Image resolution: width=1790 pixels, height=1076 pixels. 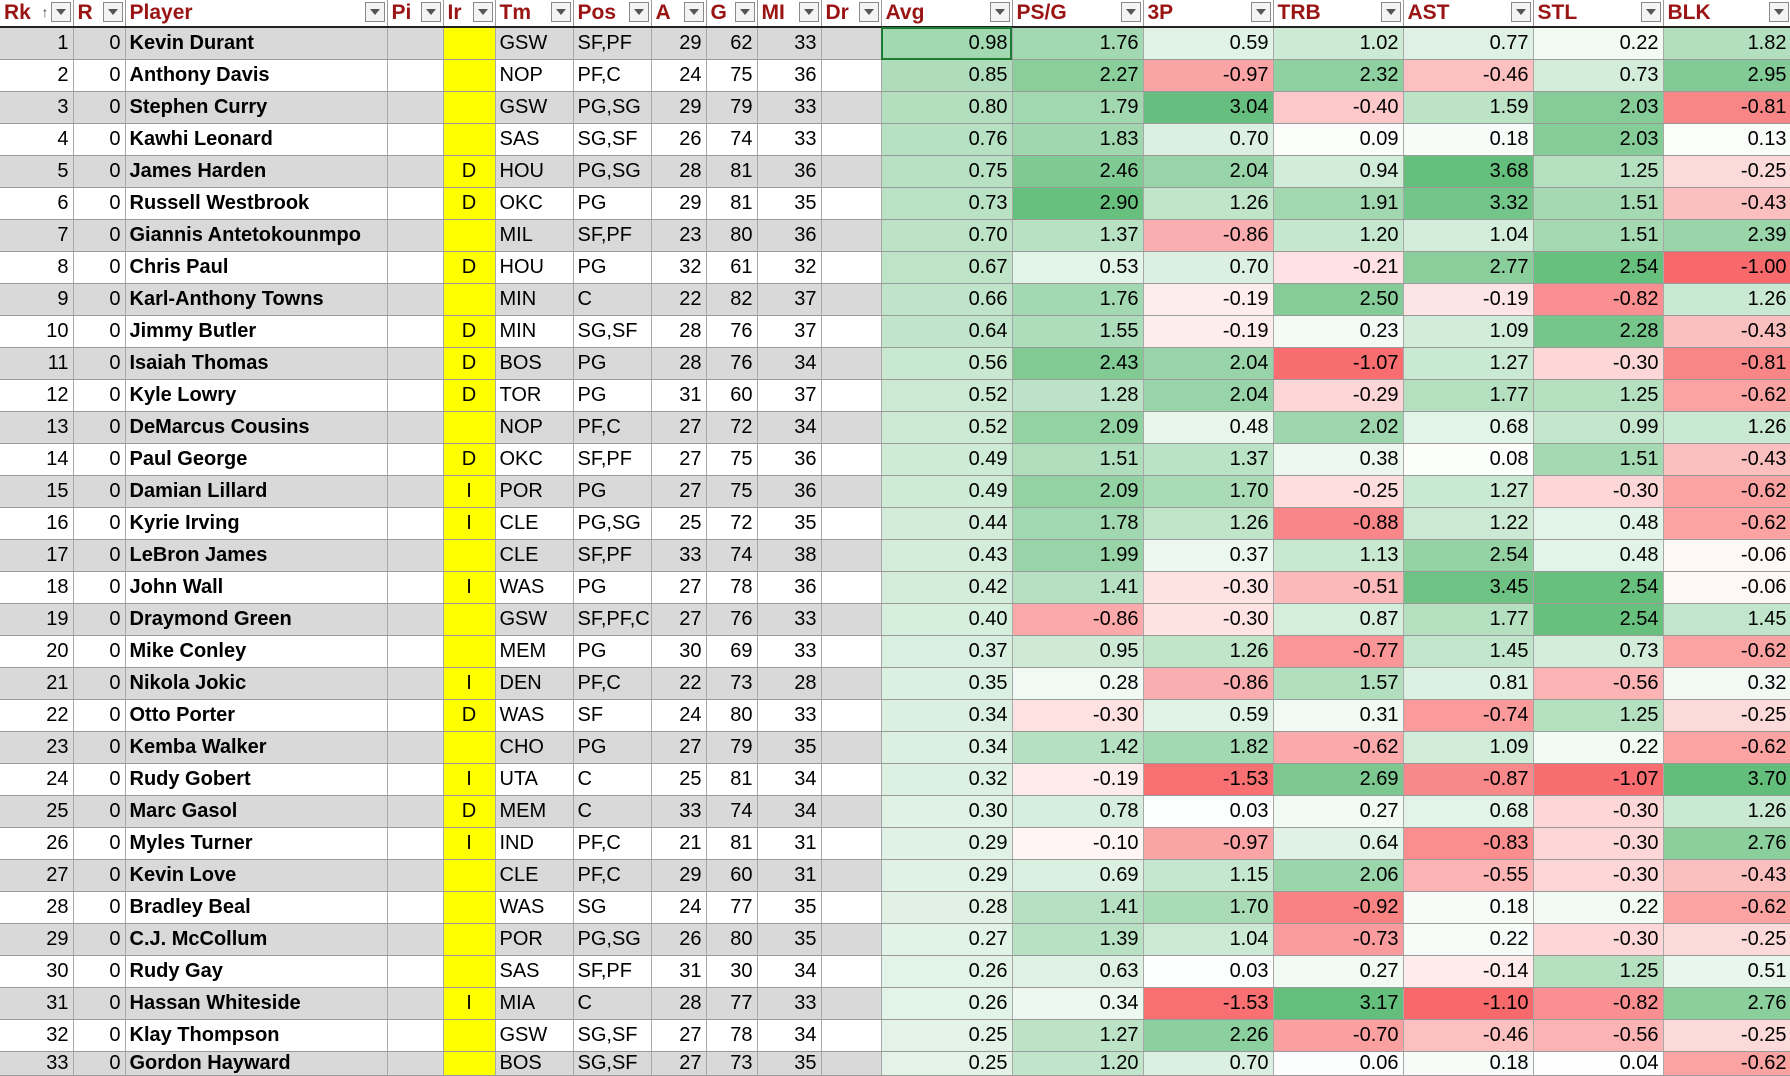 I want to click on minutes-cell: 33, so click(x=789, y=139).